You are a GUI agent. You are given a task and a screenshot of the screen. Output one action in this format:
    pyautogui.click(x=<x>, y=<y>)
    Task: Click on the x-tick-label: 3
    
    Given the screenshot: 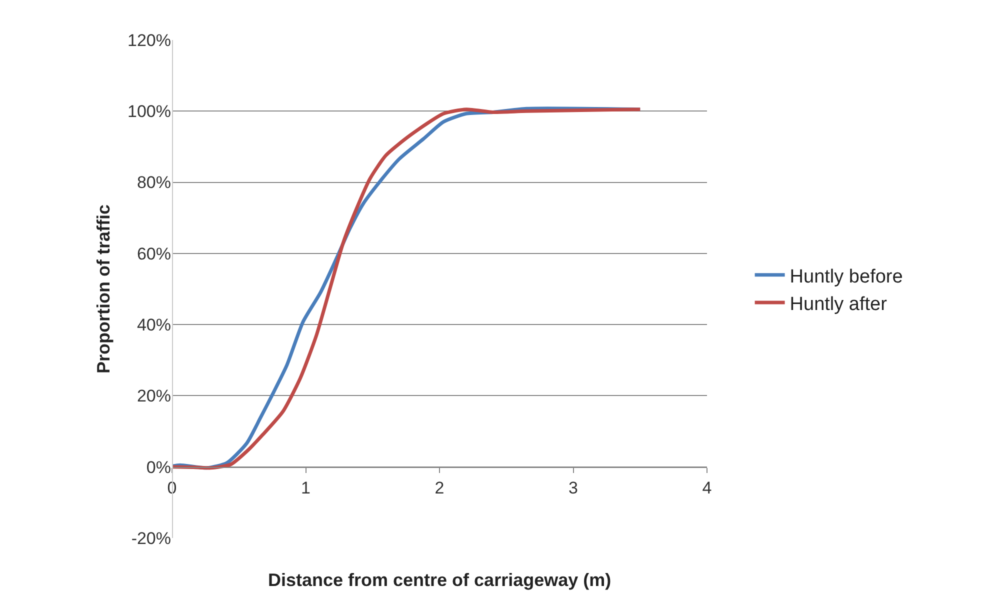 What is the action you would take?
    pyautogui.click(x=573, y=488)
    